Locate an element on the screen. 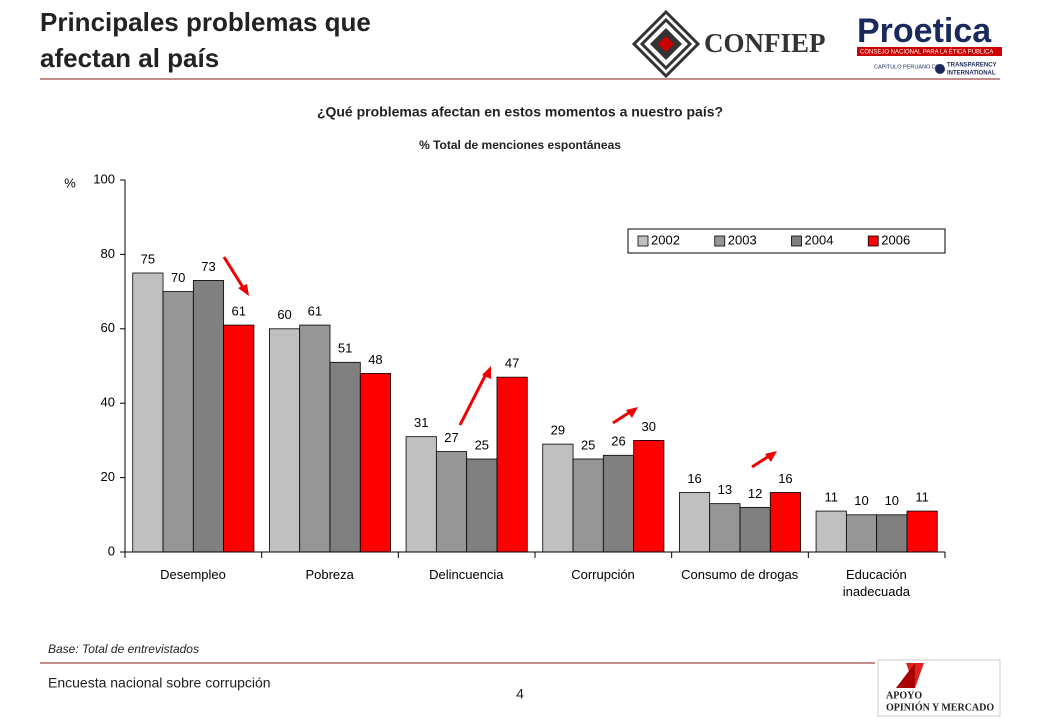 The width and height of the screenshot is (1040, 720). legend-label: 2003 is located at coordinates (742, 239).